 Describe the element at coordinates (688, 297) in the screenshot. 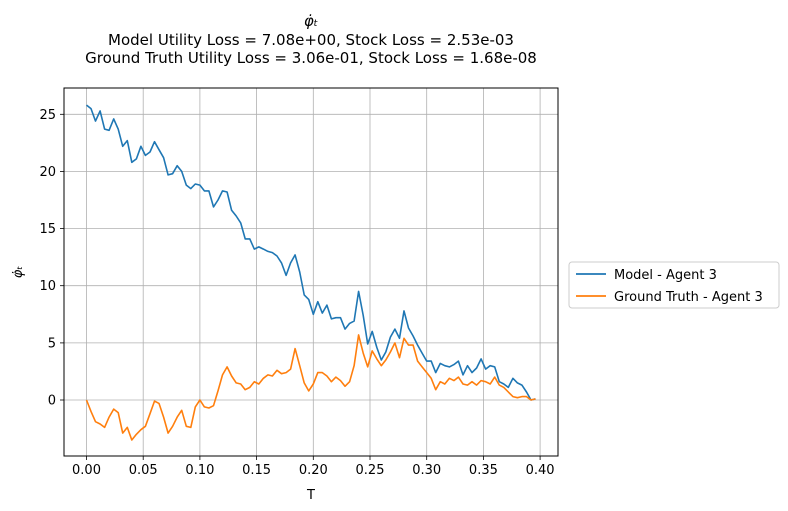

I see `legend-label-ground-truth: Ground Truth - Agent 3` at that location.